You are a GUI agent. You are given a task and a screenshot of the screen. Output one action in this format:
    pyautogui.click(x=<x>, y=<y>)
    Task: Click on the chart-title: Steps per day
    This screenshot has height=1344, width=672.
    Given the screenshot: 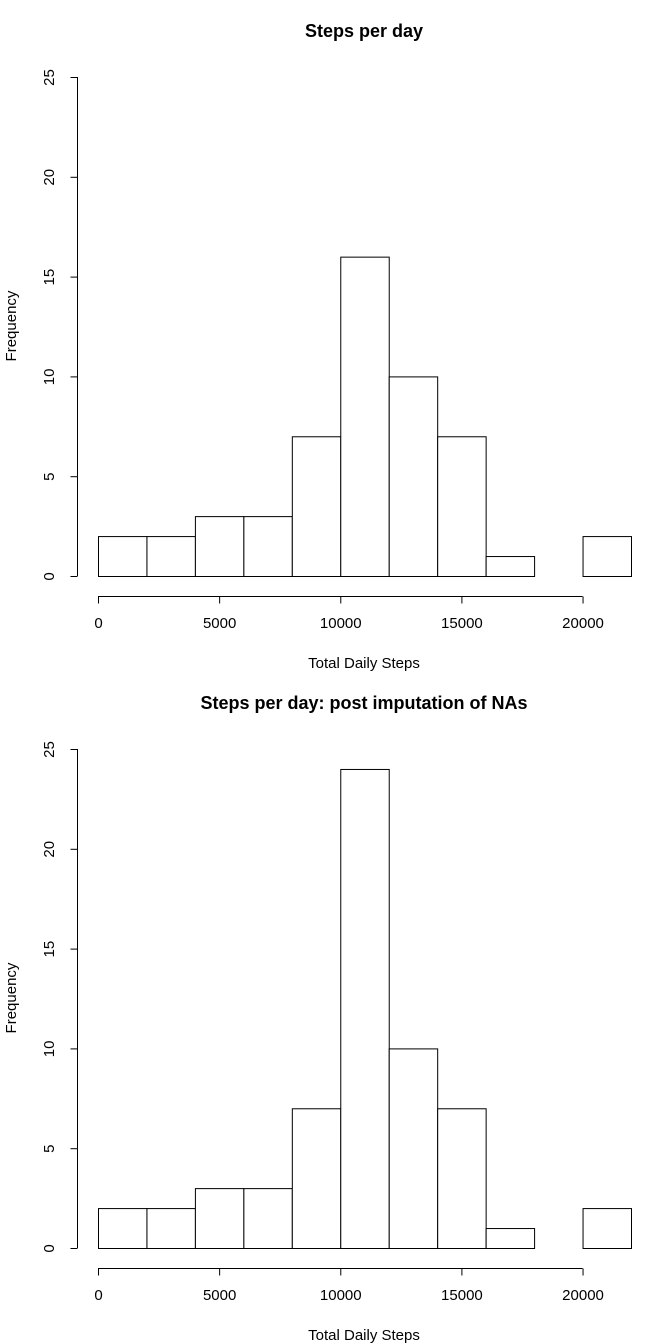 What is the action you would take?
    pyautogui.click(x=364, y=31)
    